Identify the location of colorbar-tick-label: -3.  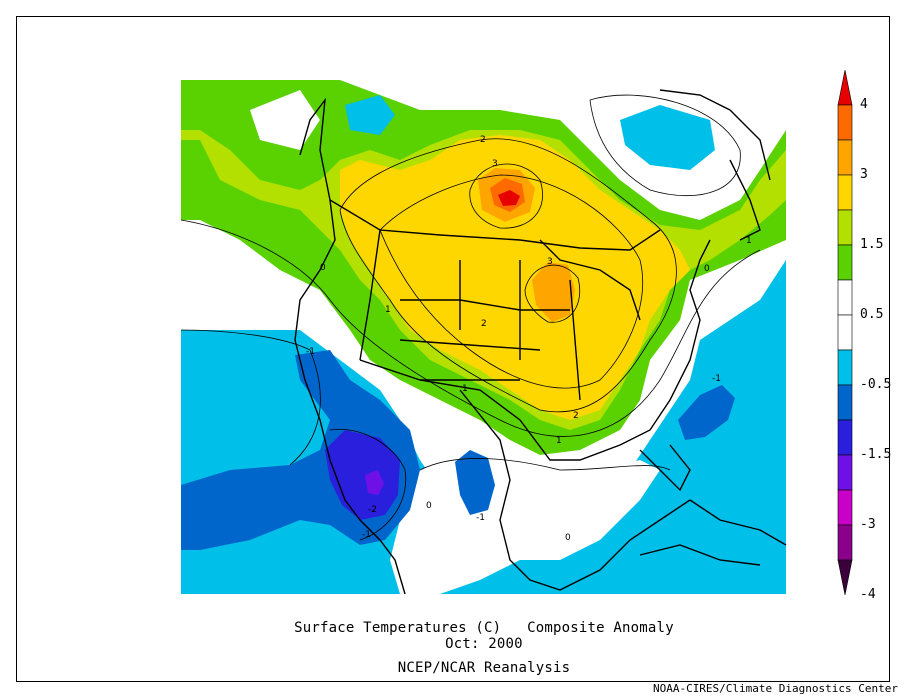
(868, 524).